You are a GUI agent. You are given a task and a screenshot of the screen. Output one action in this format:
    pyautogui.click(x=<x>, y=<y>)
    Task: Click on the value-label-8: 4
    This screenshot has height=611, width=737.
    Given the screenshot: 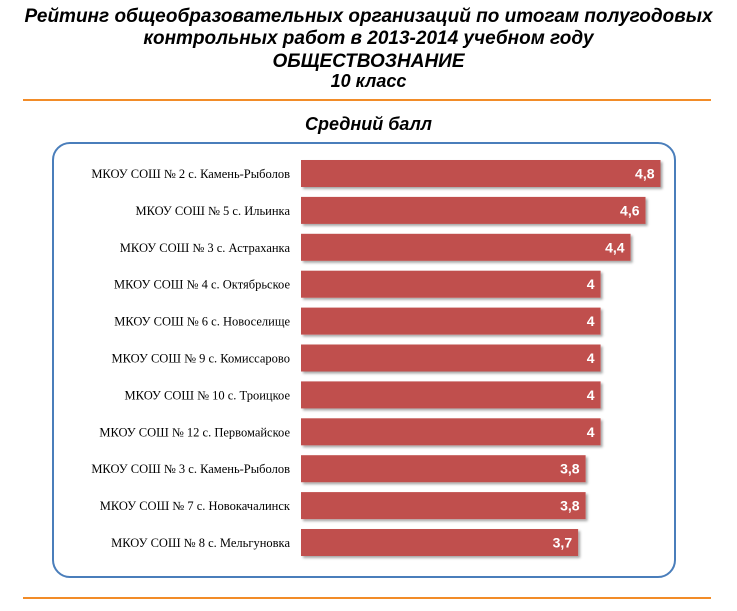 What is the action you would take?
    pyautogui.click(x=591, y=432)
    